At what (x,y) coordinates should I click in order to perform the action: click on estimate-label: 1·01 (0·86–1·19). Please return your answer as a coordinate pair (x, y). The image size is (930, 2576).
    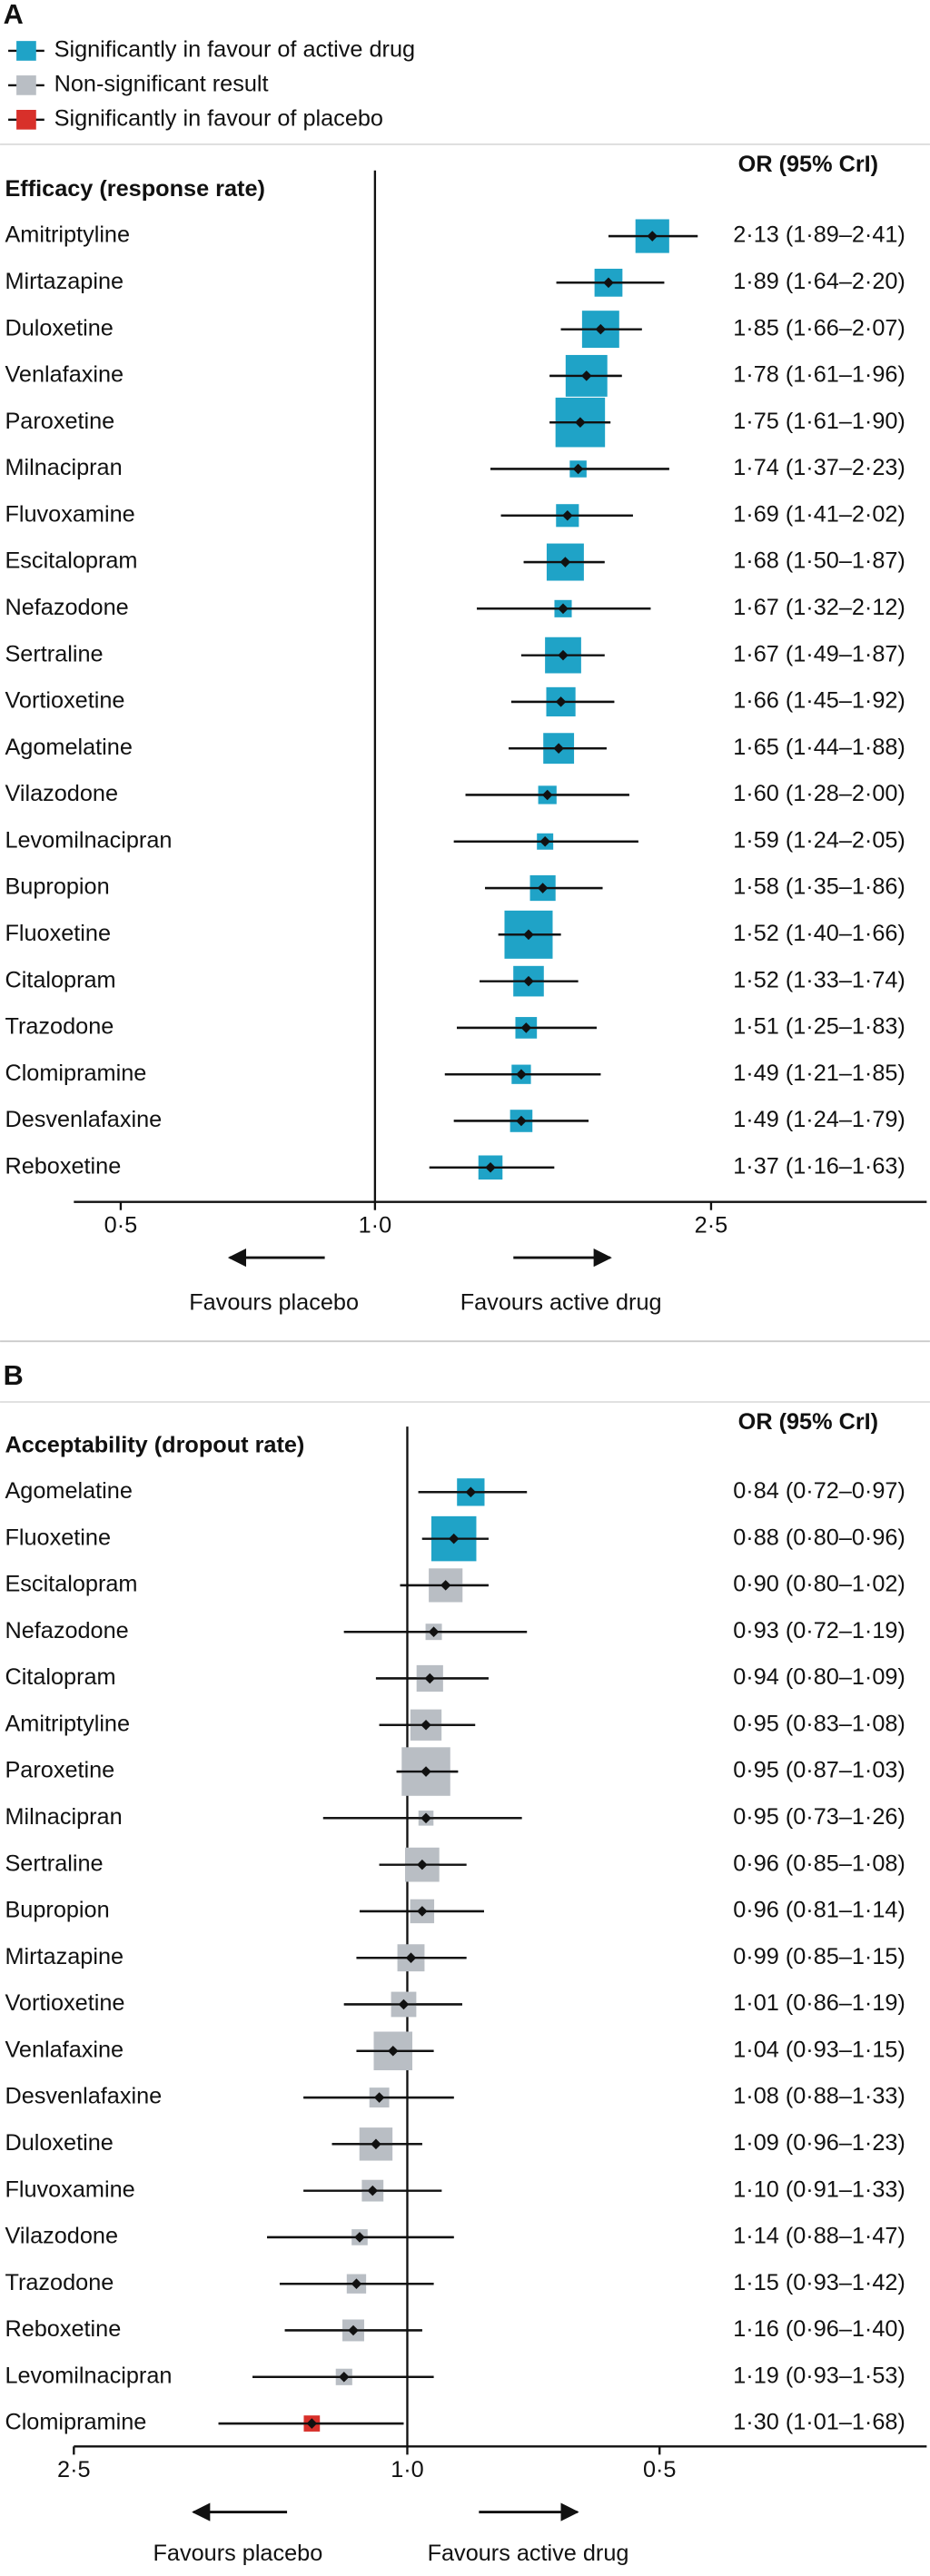
    Looking at the image, I should click on (819, 2003).